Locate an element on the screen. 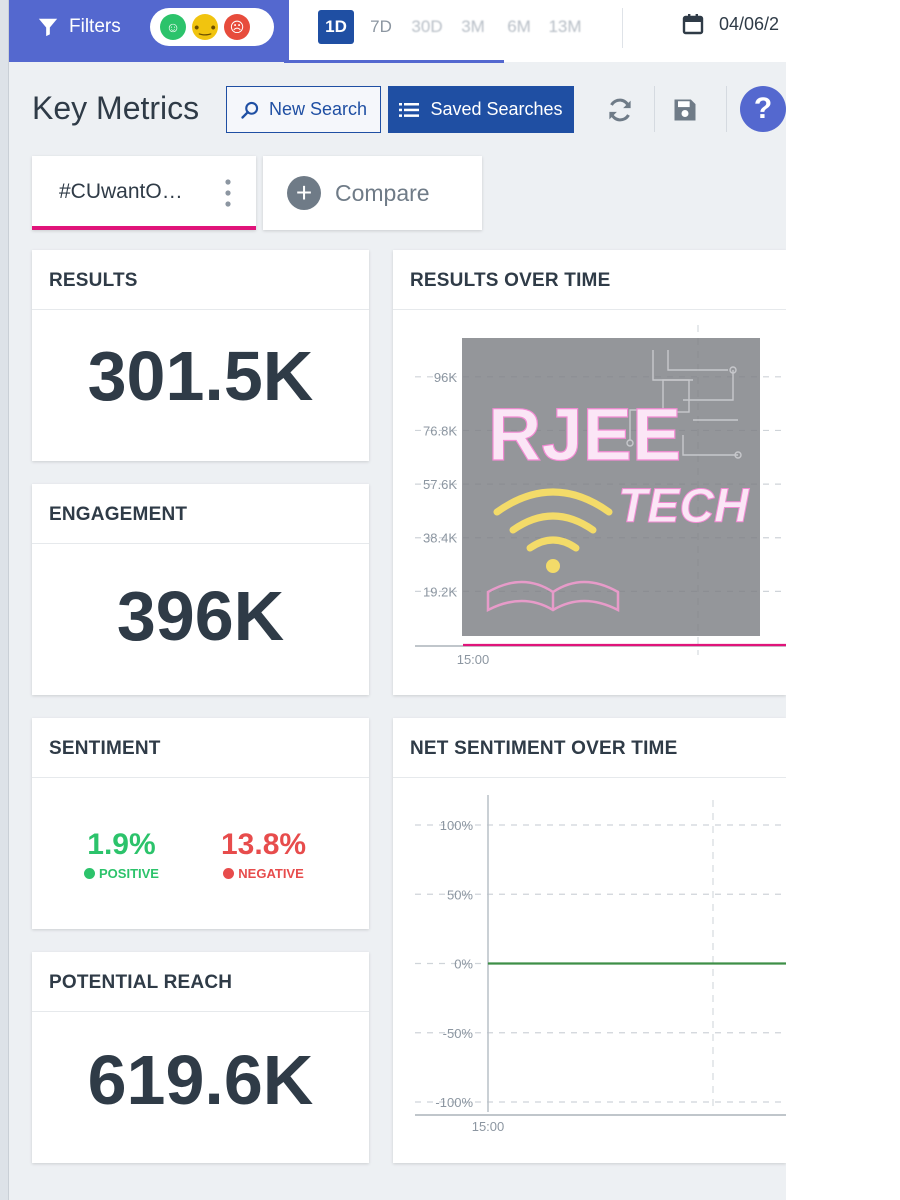  range-tab-3m: 3M is located at coordinates (473, 26).